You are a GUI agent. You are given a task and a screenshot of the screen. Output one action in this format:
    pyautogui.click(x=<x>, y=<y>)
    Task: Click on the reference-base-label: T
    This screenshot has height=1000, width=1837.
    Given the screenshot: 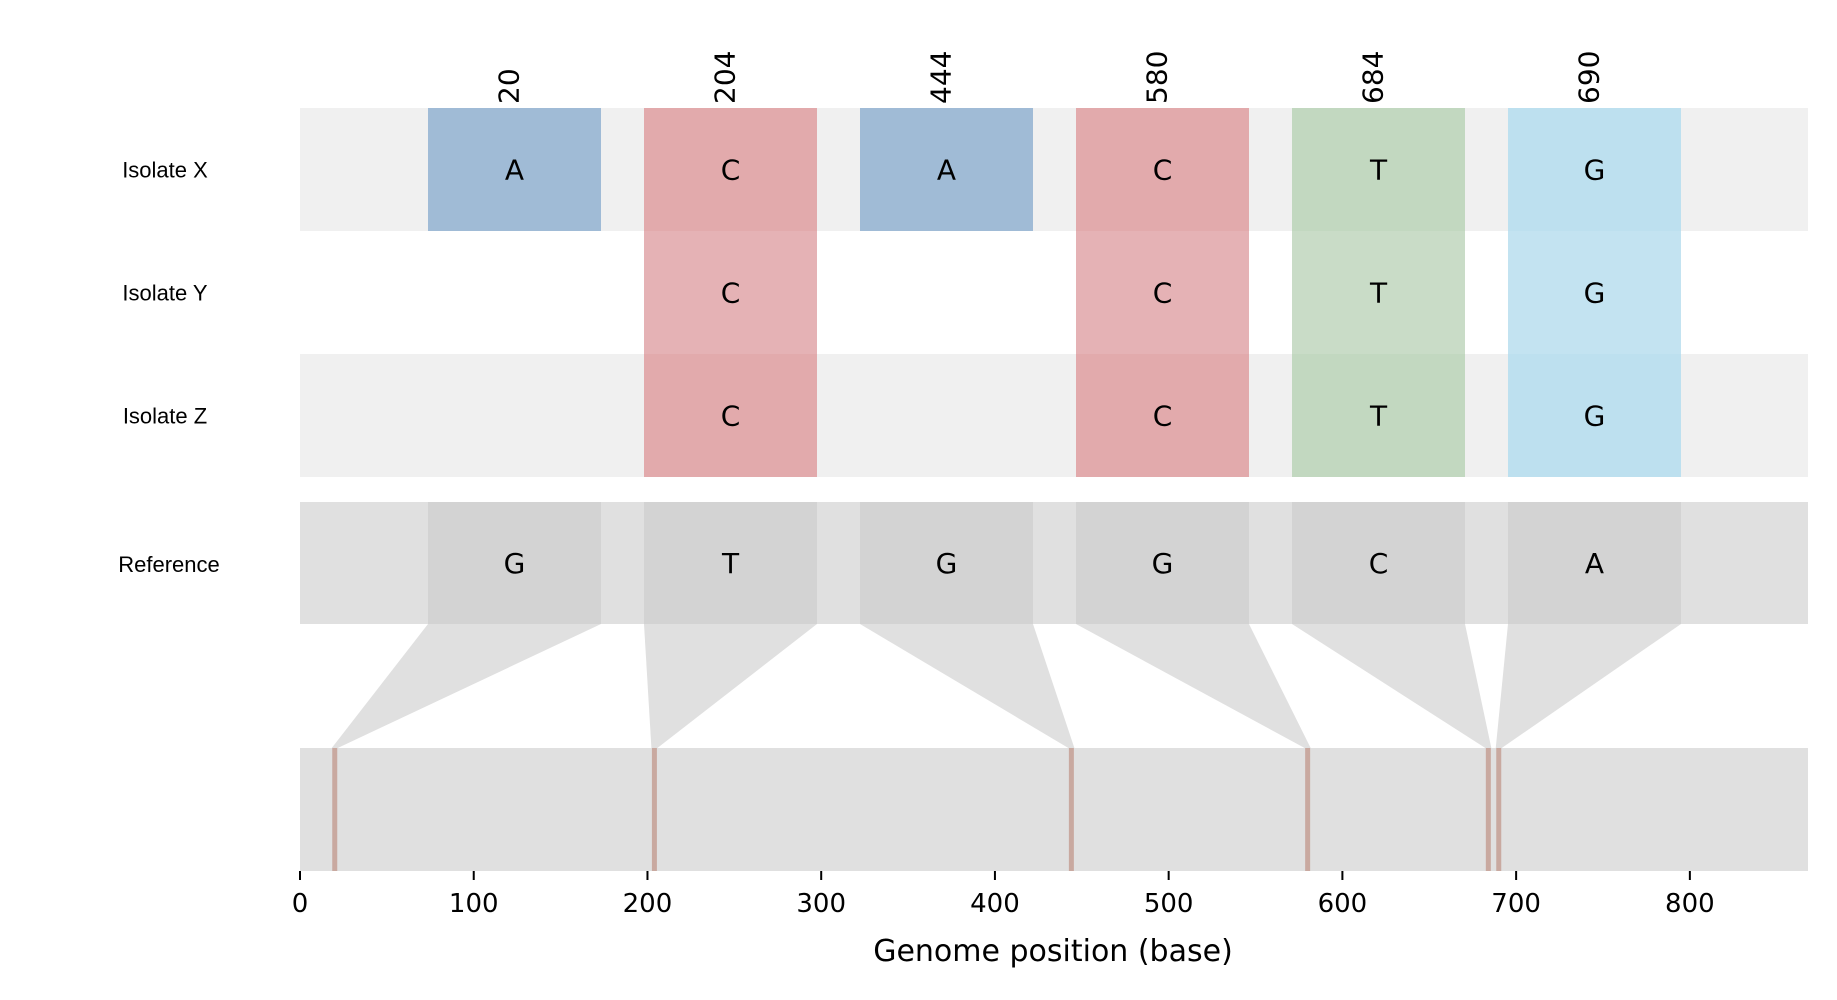 What is the action you would take?
    pyautogui.click(x=730, y=563)
    